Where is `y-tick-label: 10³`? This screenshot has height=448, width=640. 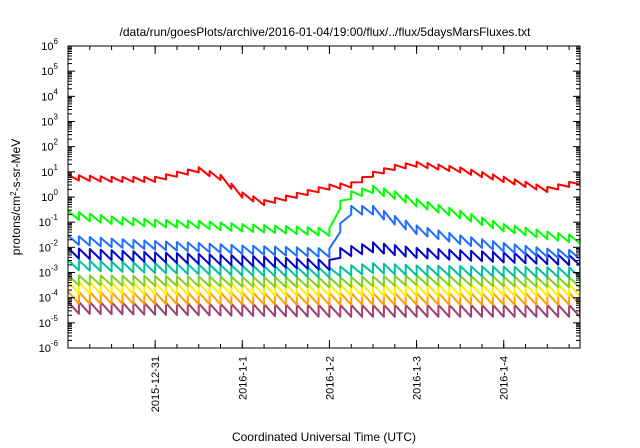
y-tick-label: 10³ is located at coordinates (49, 121).